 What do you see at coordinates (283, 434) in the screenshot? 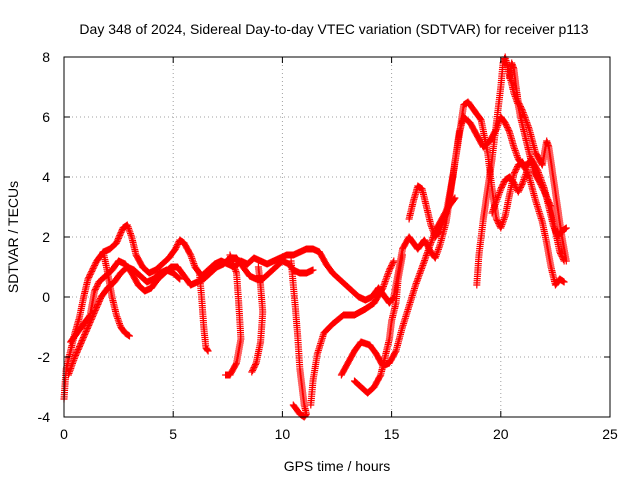
I see `x-tick-label: 10` at bounding box center [283, 434].